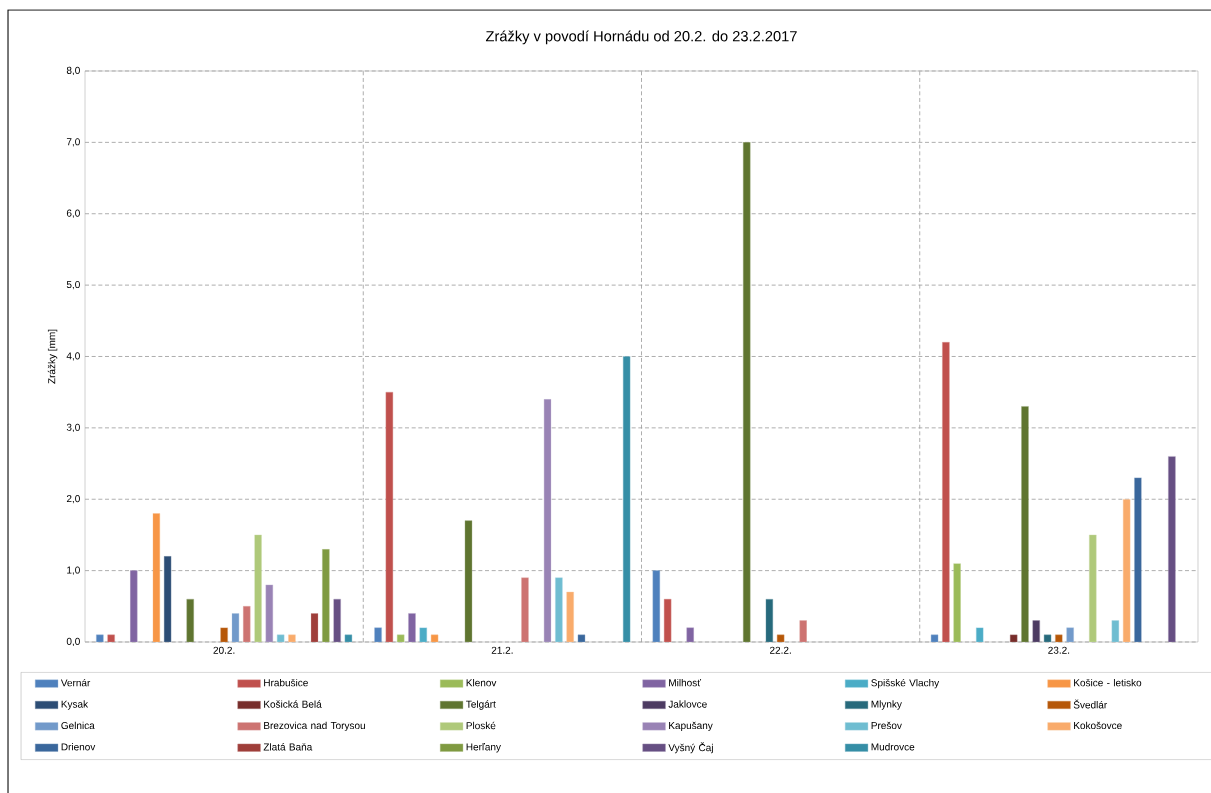 The image size is (1211, 793). What do you see at coordinates (288, 747) in the screenshot?
I see `legend-label: Zlatá Baňa` at bounding box center [288, 747].